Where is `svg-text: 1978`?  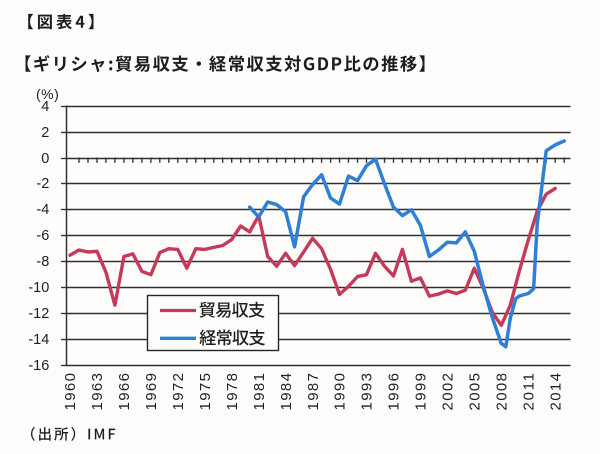
svg-text: 1978 is located at coordinates (232, 392).